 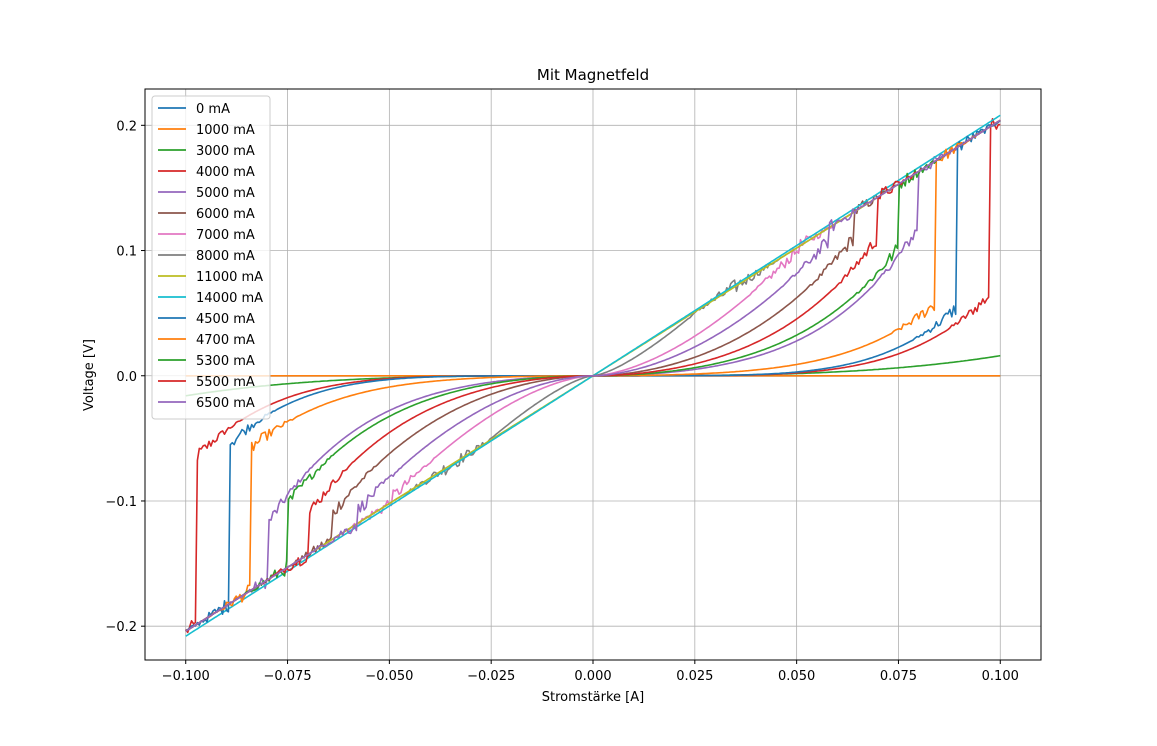 What do you see at coordinates (126, 252) in the screenshot?
I see `y-tick-label: 0.1` at bounding box center [126, 252].